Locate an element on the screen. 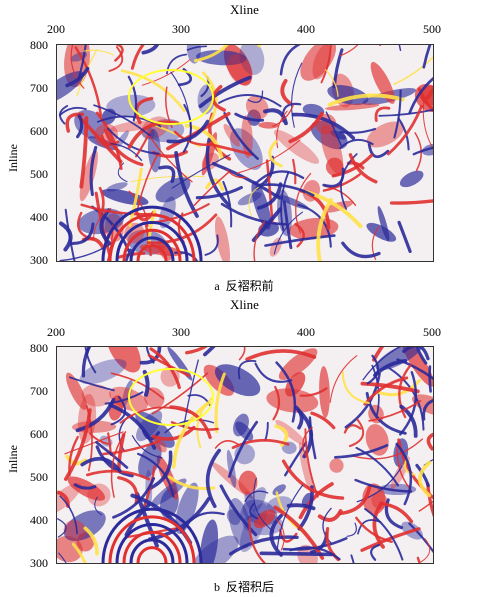  figure-caption: a 反褶积前 is located at coordinates (243, 285).